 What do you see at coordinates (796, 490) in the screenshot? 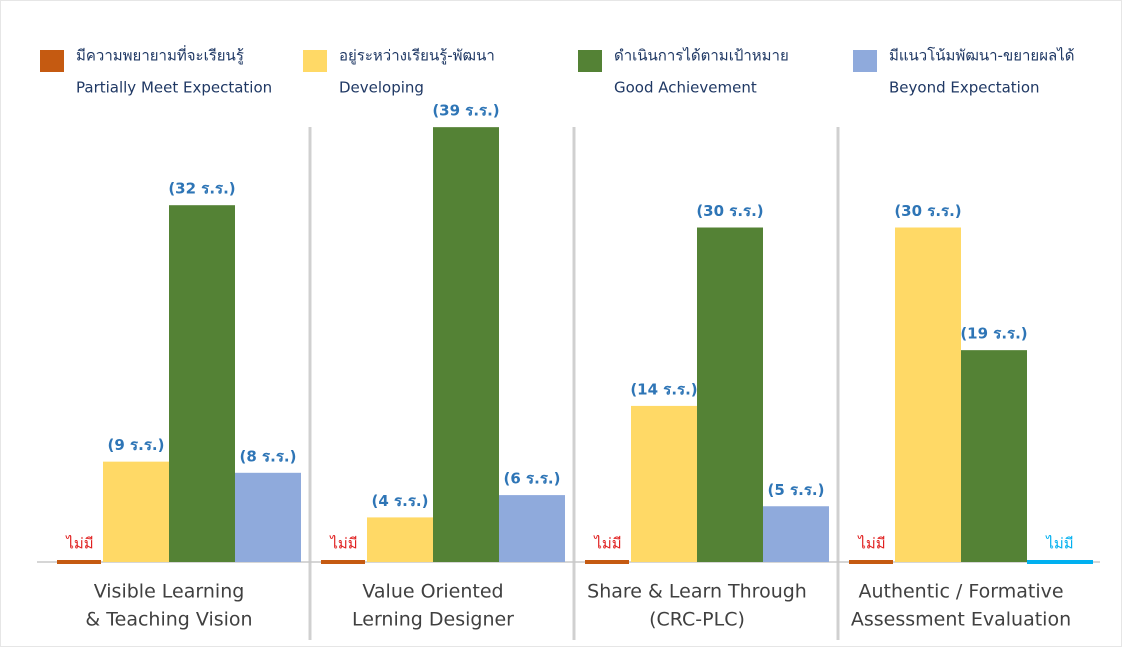
I see `data-label: (5 ร.ร.)` at bounding box center [796, 490].